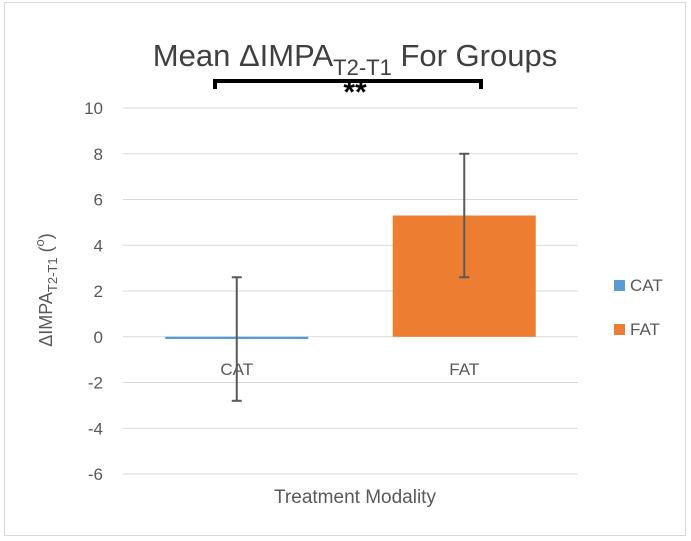 The height and width of the screenshot is (541, 691). What do you see at coordinates (98, 200) in the screenshot?
I see `y-tick-label: 6` at bounding box center [98, 200].